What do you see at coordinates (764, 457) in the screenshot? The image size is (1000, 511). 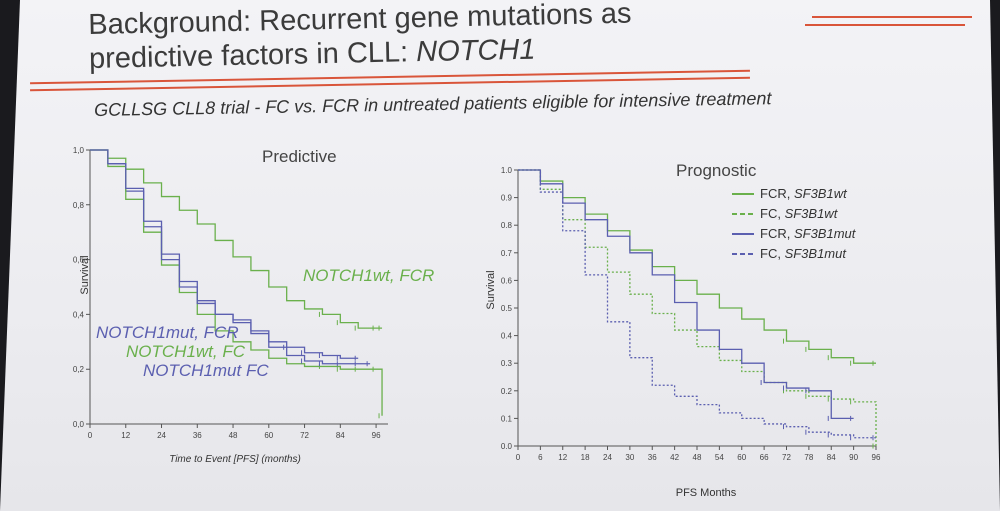 I see `chart2-x-tick-label: 66` at bounding box center [764, 457].